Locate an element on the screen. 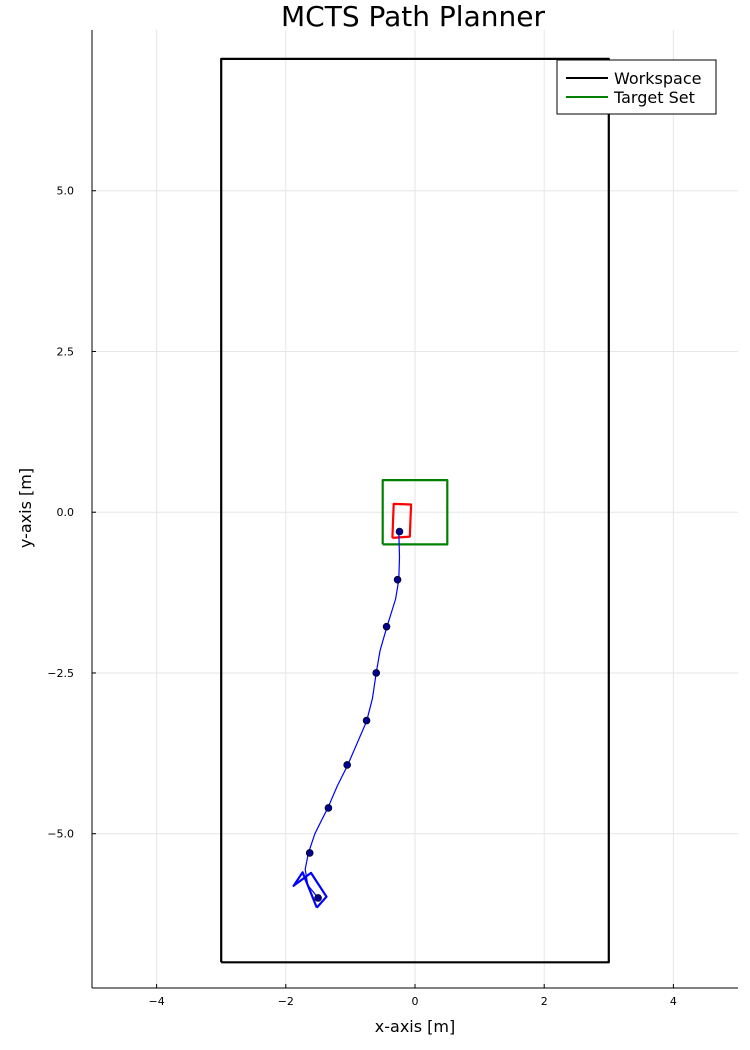 This screenshot has width=750, height=1050. legend-label-target-set: Target Set is located at coordinates (654, 97).